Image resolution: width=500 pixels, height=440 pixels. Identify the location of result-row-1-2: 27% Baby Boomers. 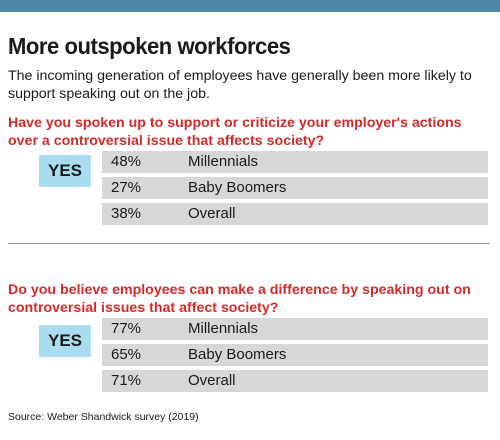
(295, 188).